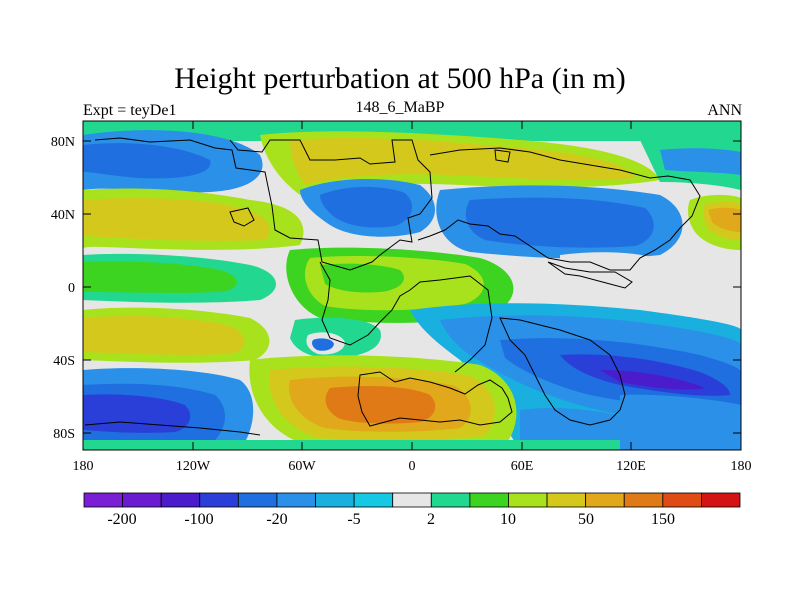 Image resolution: width=800 pixels, height=600 pixels. Describe the element at coordinates (400, 107) in the screenshot. I see `time-label: 148_6_MaBP` at that location.